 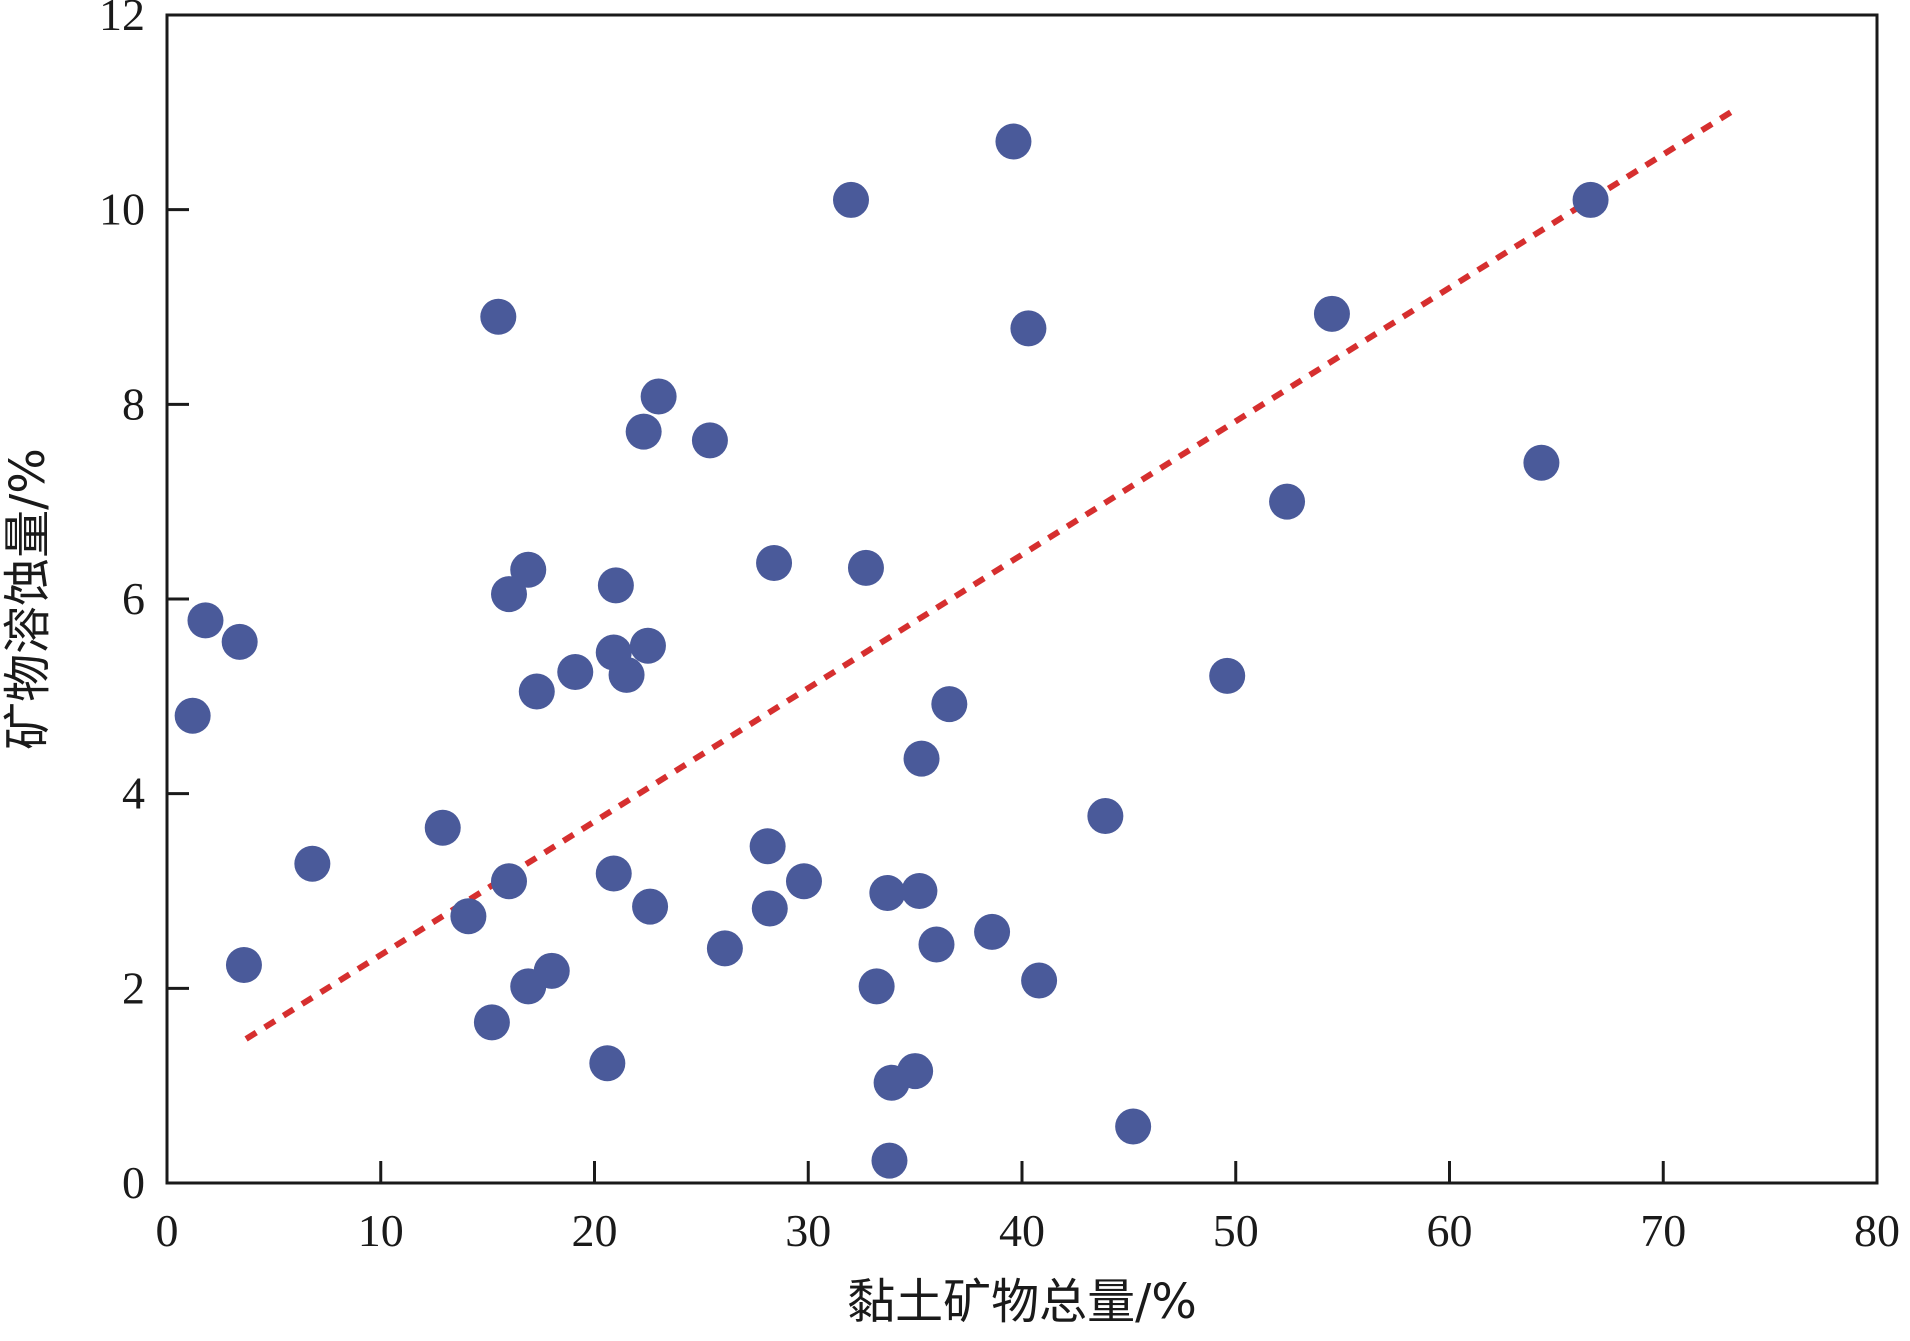 I want to click on x-tick-label: 60, so click(x=1450, y=1230).